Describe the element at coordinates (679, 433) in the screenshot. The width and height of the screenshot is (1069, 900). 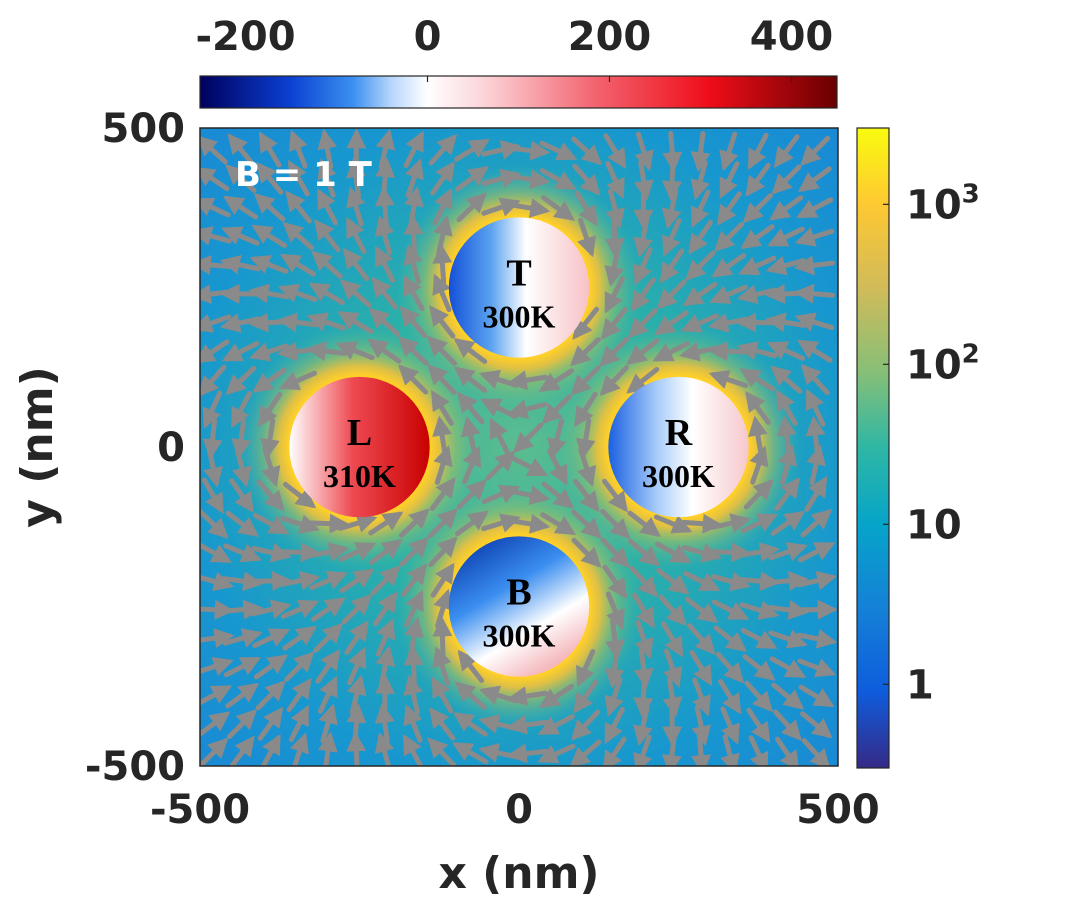
I see `particle-label: R` at that location.